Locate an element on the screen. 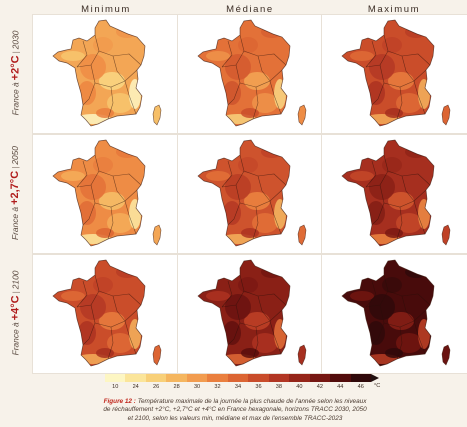  row-label-2030: France à +2°C | 2030 is located at coordinates (15, 73).